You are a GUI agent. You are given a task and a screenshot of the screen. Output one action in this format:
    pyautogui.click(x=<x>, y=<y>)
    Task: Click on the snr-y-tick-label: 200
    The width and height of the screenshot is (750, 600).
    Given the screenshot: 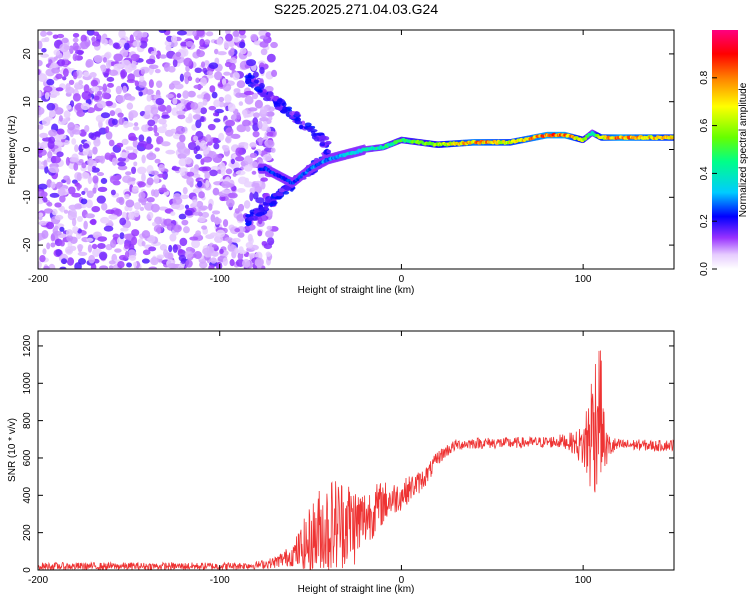 What is the action you would take?
    pyautogui.click(x=27, y=532)
    